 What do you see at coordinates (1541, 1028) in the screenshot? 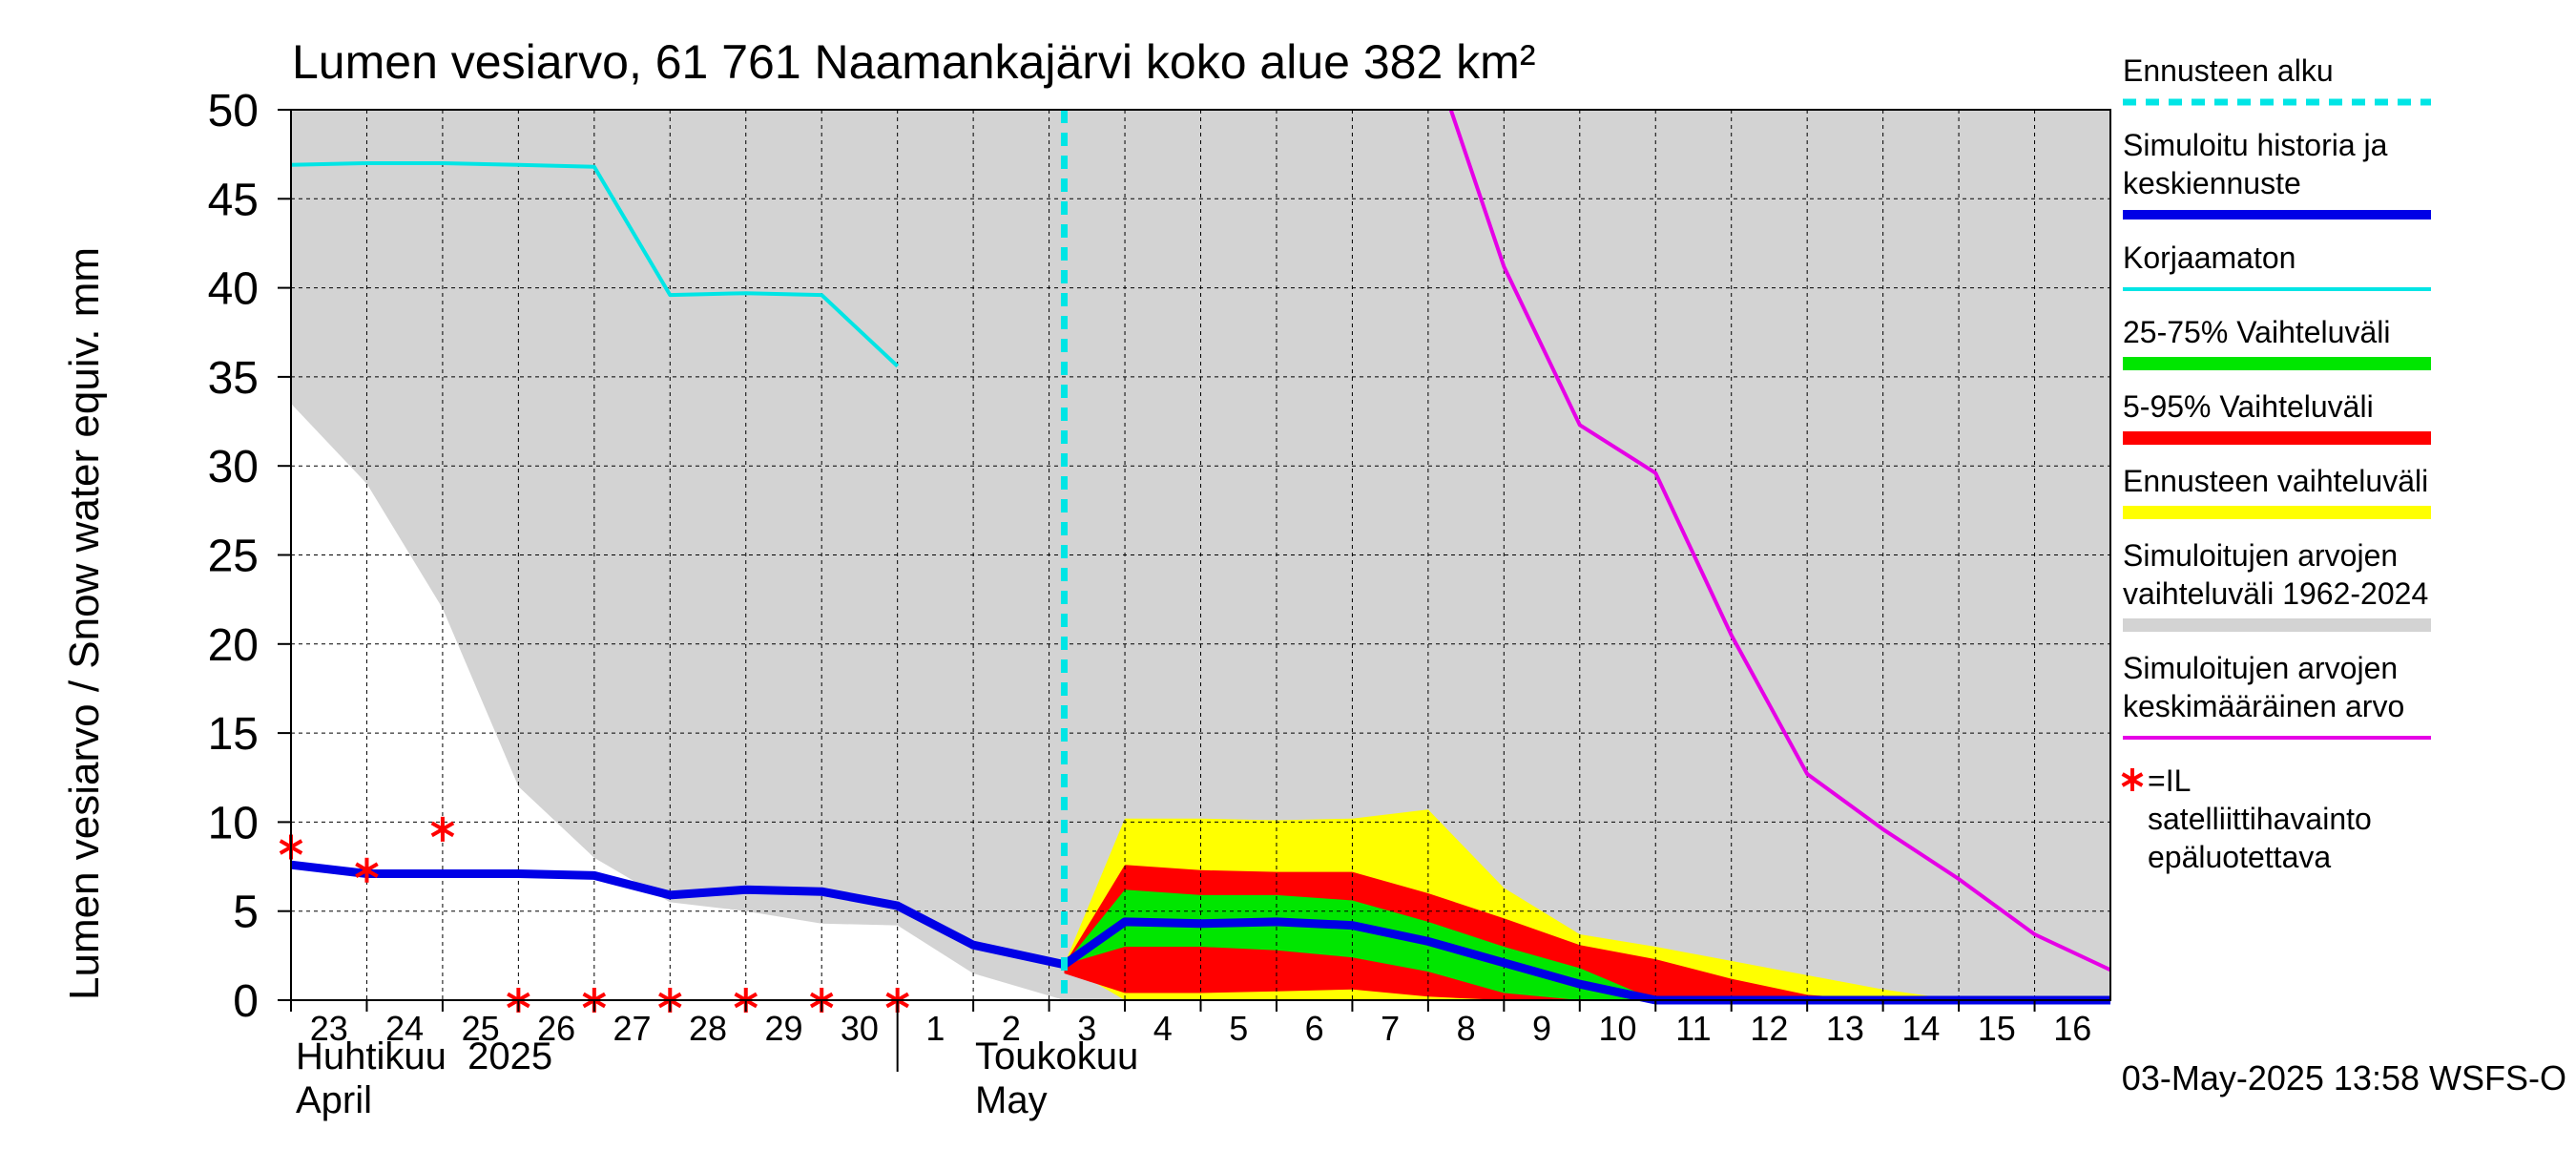
I see `x-tick-label: 9` at bounding box center [1541, 1028].